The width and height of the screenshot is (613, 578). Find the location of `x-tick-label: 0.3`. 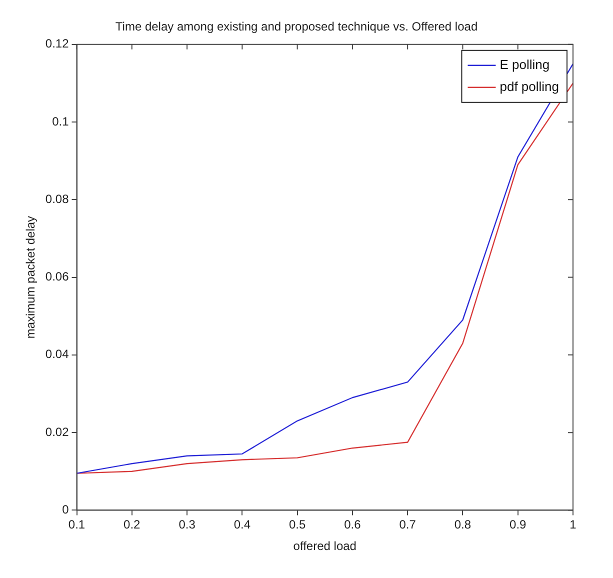

x-tick-label: 0.3 is located at coordinates (187, 525).